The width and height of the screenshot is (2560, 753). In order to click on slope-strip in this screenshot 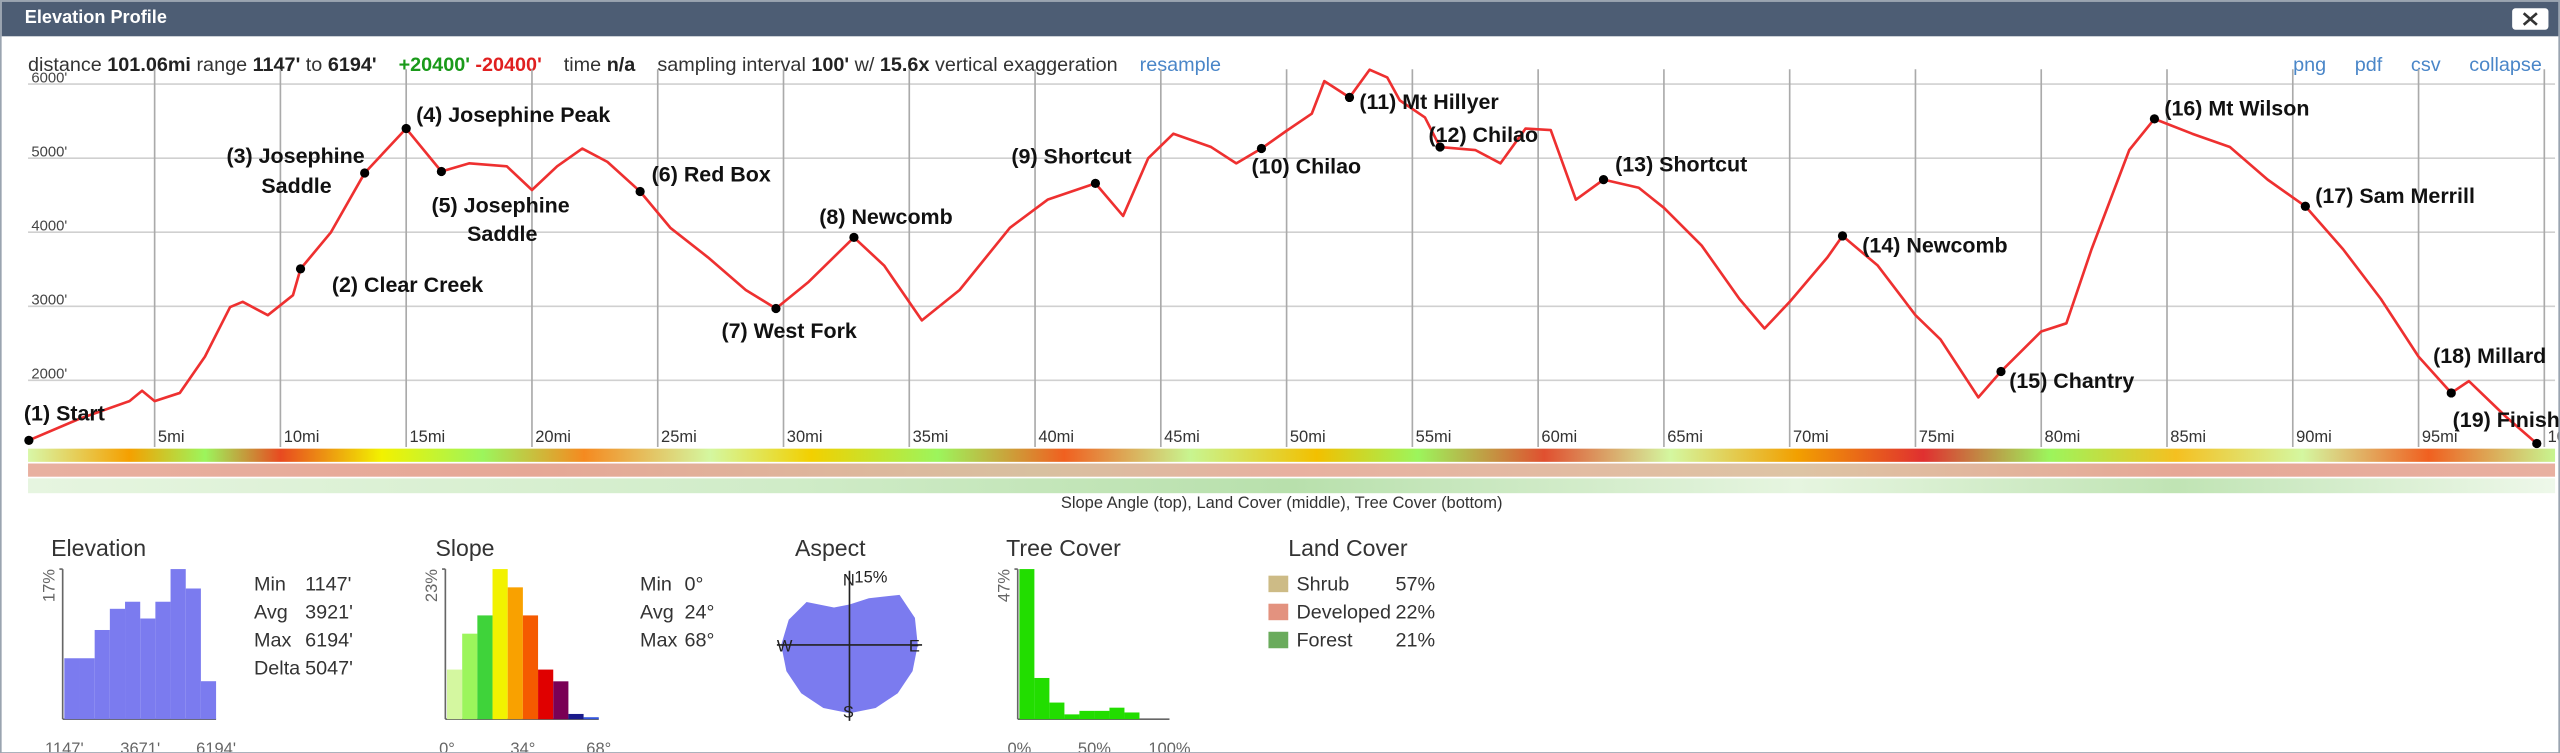, I will do `click(1292, 455)`.